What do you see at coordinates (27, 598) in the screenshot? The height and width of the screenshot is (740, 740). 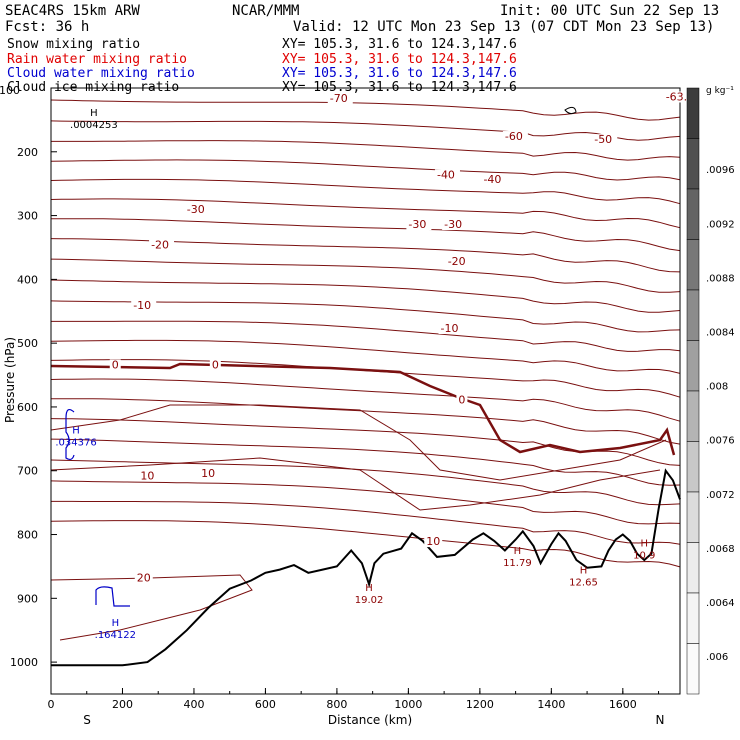 I see `y-tick-label: 900` at bounding box center [27, 598].